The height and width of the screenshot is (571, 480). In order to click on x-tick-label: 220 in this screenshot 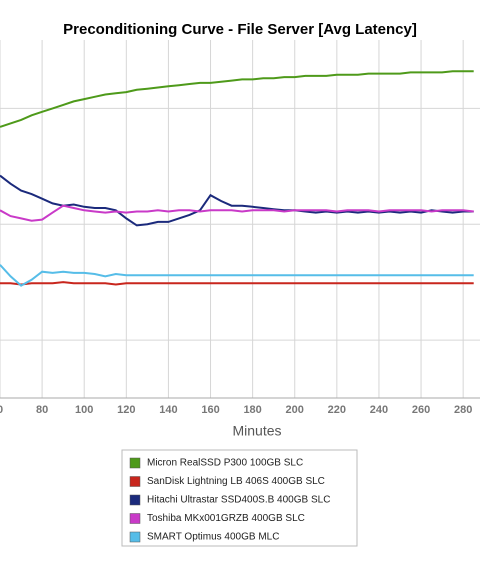, I will do `click(337, 410)`.